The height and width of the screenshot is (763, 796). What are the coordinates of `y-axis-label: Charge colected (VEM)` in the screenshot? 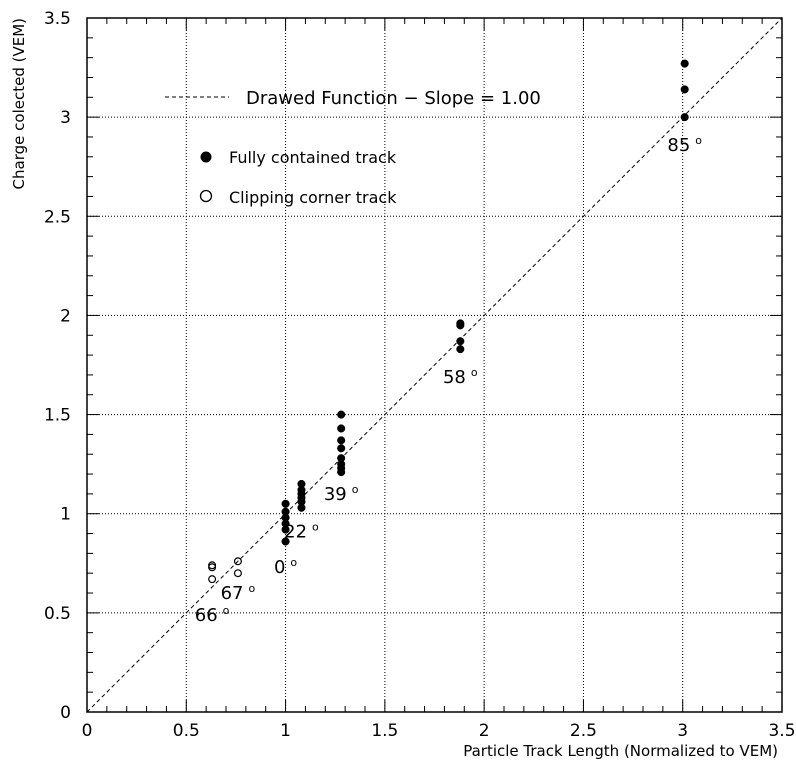 It's located at (19, 103).